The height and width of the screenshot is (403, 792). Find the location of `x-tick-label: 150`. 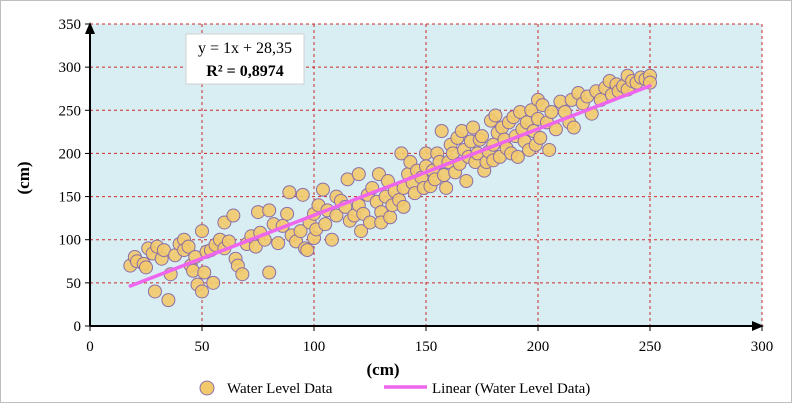

x-tick-label: 150 is located at coordinates (426, 347).